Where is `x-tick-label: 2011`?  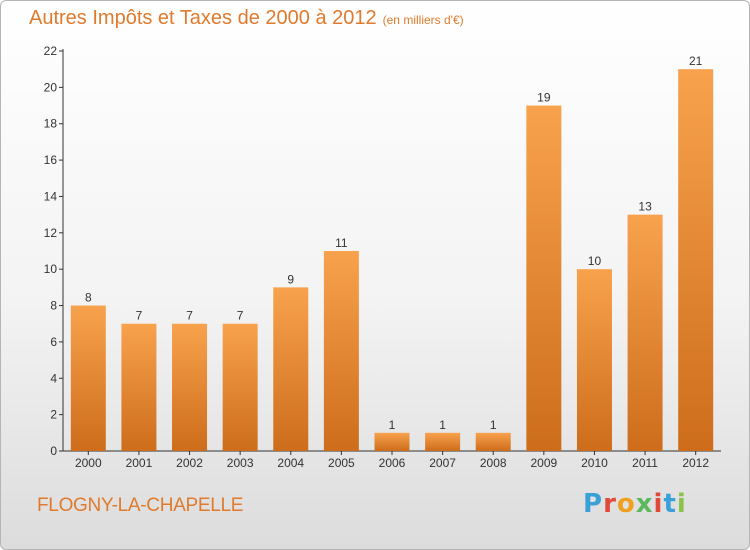
x-tick-label: 2011 is located at coordinates (645, 463).